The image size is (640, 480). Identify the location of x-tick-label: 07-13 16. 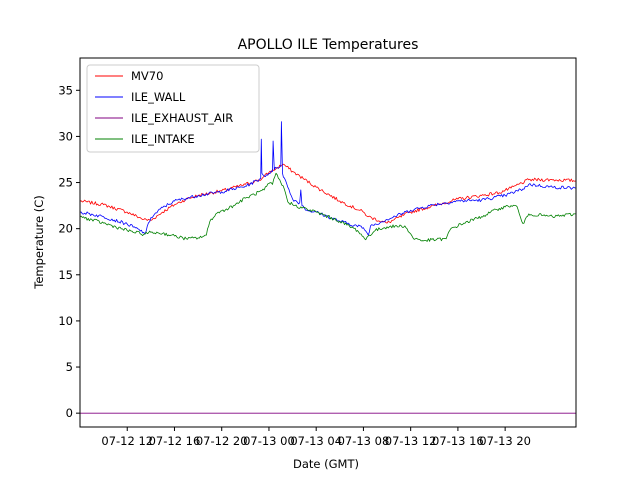
(458, 441).